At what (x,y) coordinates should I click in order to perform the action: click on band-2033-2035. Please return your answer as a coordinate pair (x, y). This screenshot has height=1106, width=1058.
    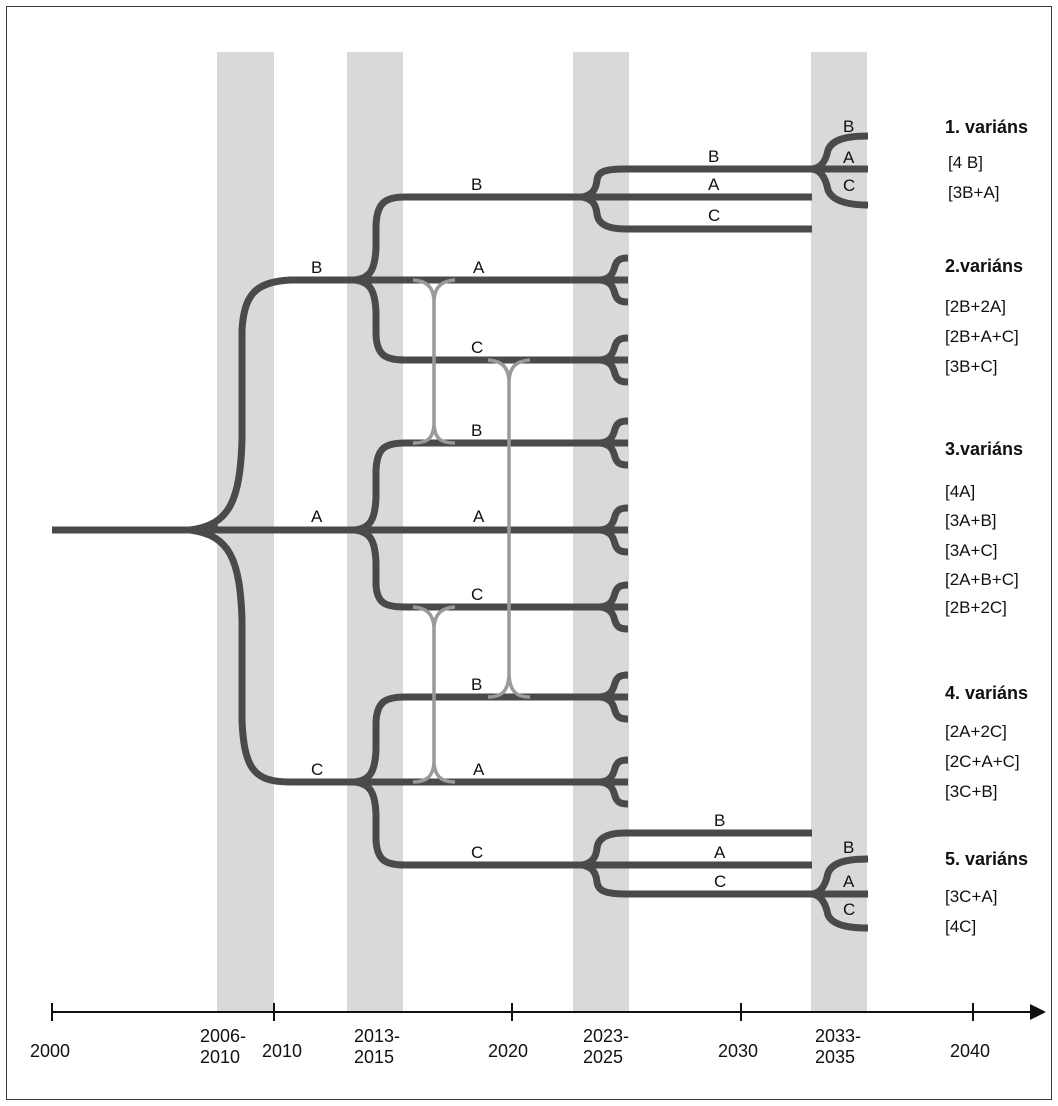
    Looking at the image, I should click on (839, 532).